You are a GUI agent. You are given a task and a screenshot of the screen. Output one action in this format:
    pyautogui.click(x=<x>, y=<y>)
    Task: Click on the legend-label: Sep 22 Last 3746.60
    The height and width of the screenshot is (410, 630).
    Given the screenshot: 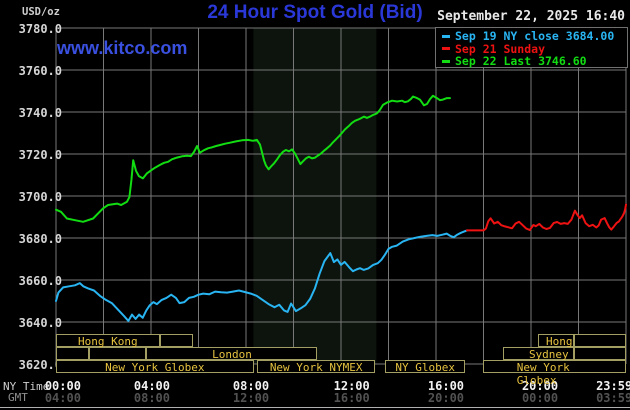 What is the action you would take?
    pyautogui.click(x=521, y=61)
    